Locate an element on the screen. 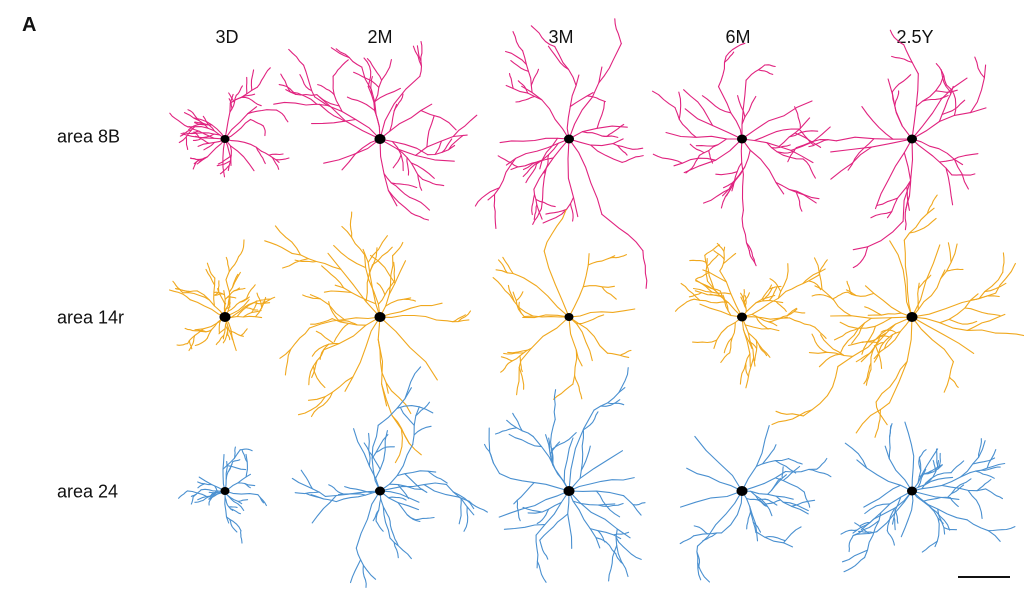  neuron-area-14r-3m is located at coordinates (564, 304).